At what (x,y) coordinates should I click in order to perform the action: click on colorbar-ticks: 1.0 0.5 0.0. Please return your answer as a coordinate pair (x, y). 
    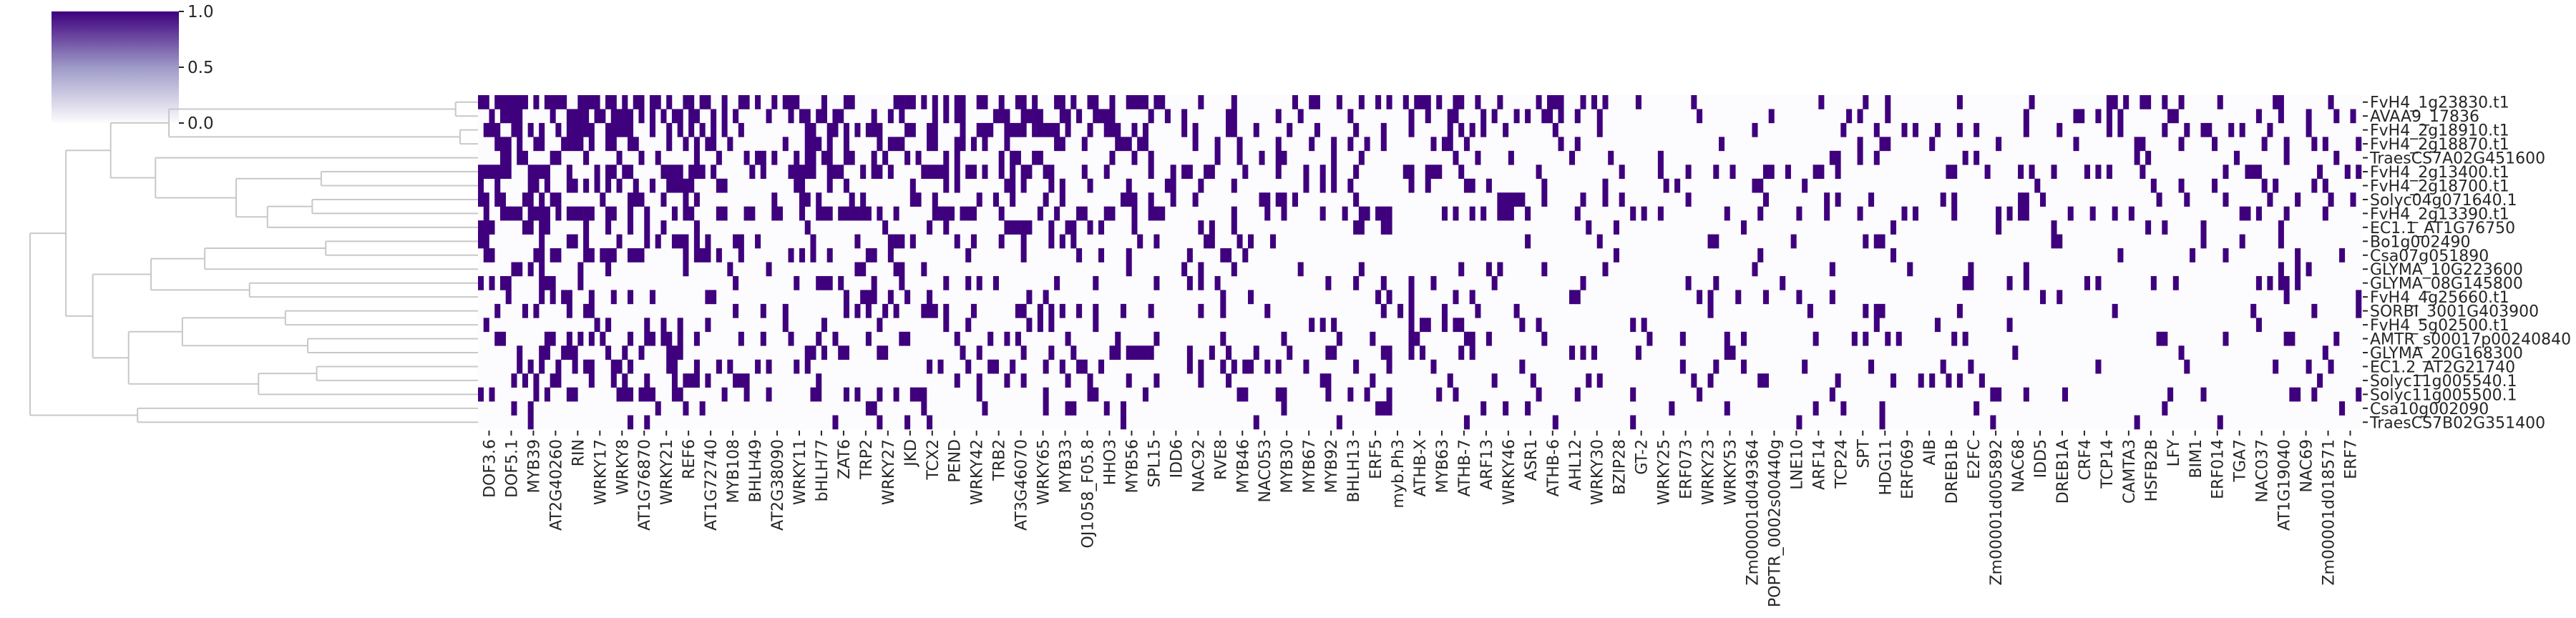
    Looking at the image, I should click on (196, 68).